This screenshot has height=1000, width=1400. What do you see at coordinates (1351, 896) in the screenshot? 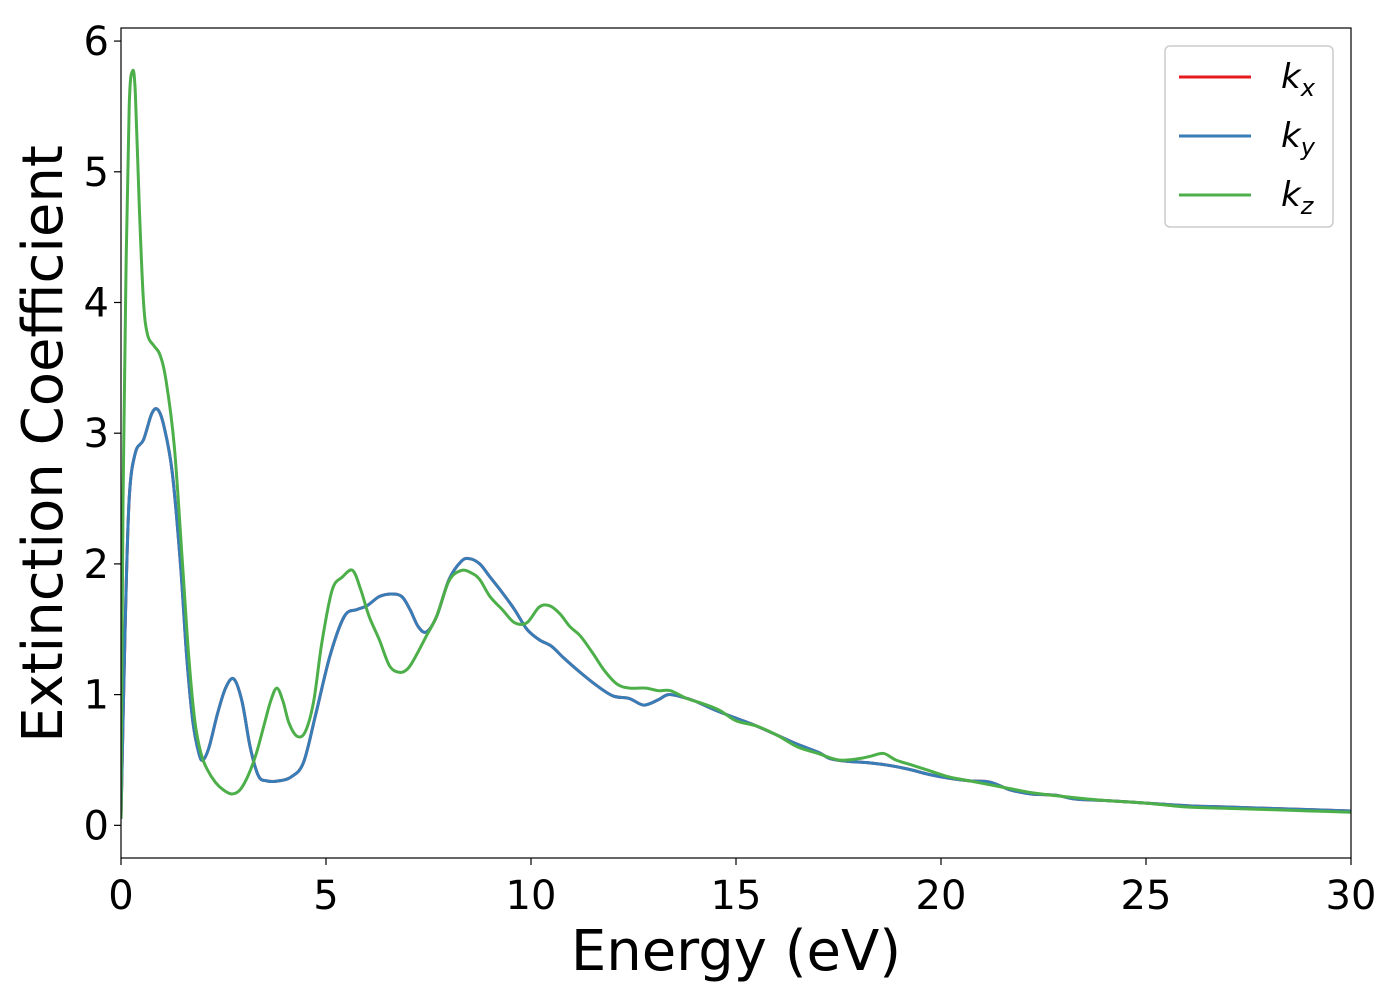
I see `x-tick-label: 30` at bounding box center [1351, 896].